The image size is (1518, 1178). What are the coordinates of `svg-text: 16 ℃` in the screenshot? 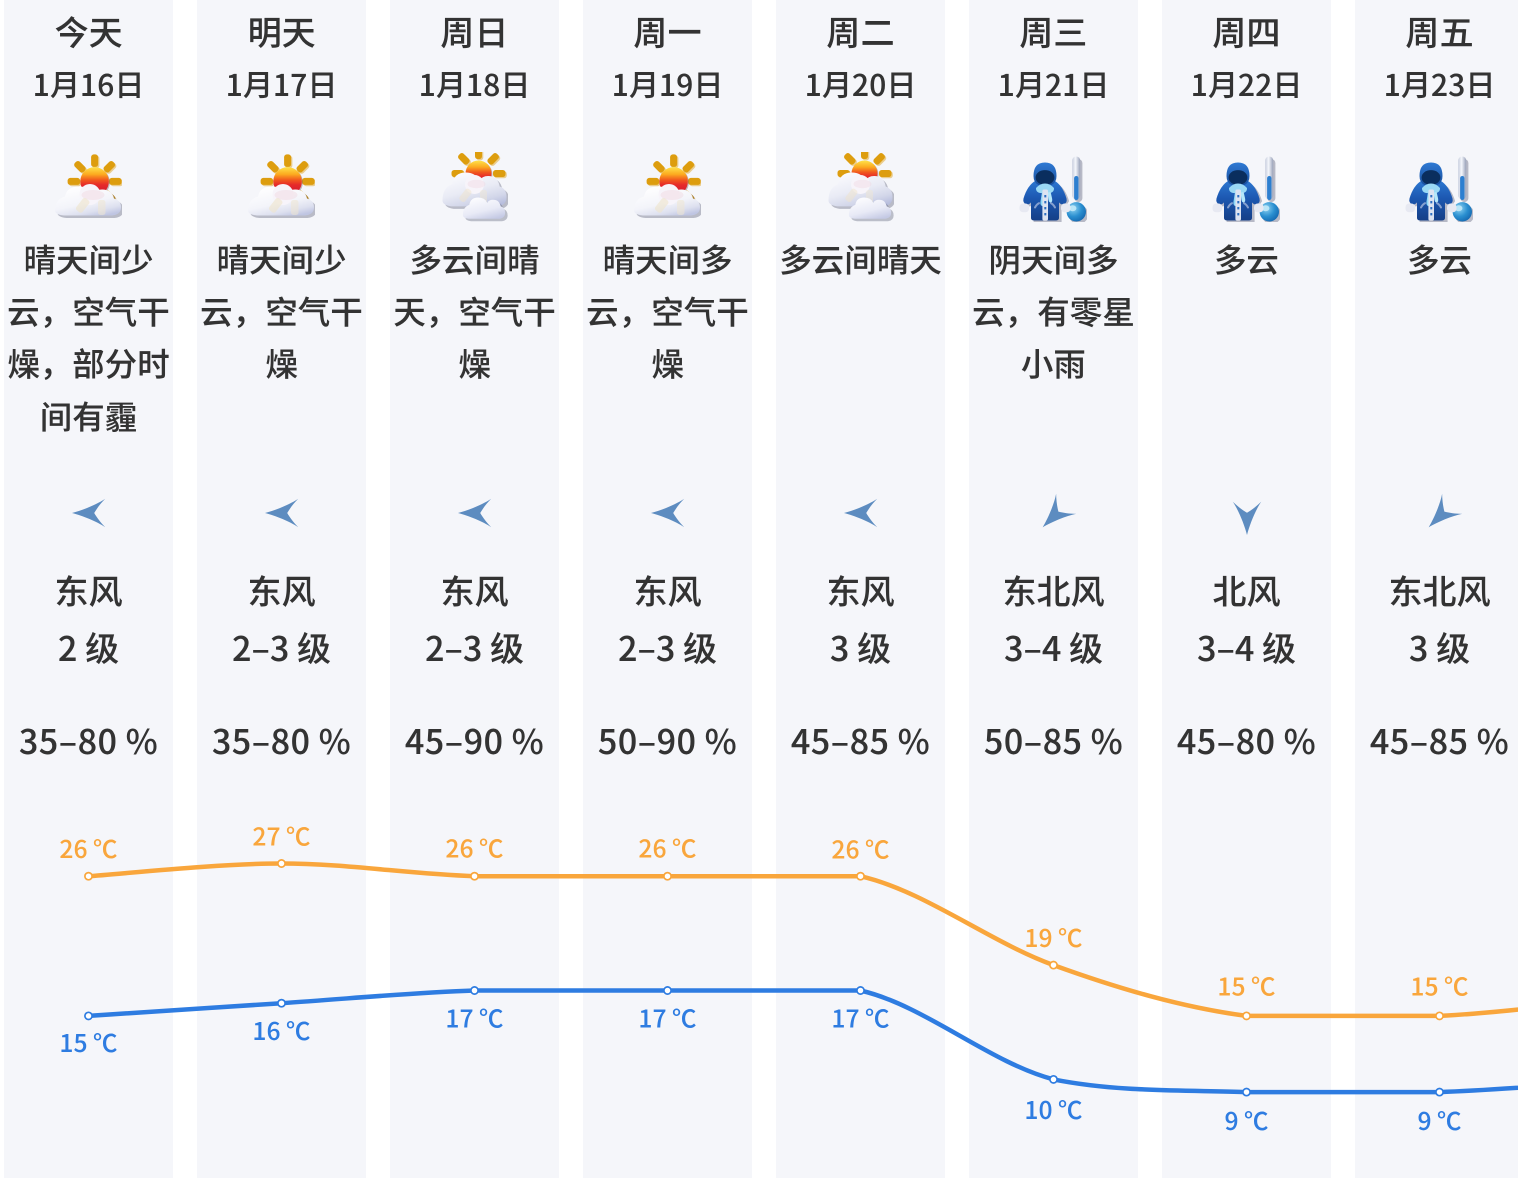 It's located at (281, 1030).